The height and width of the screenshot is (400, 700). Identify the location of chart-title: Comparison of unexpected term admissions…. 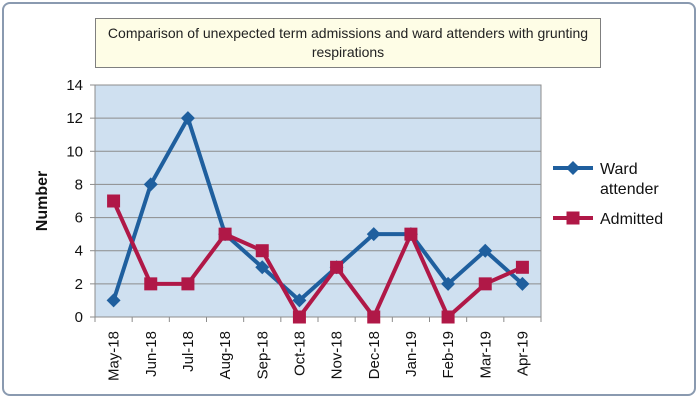
(348, 43).